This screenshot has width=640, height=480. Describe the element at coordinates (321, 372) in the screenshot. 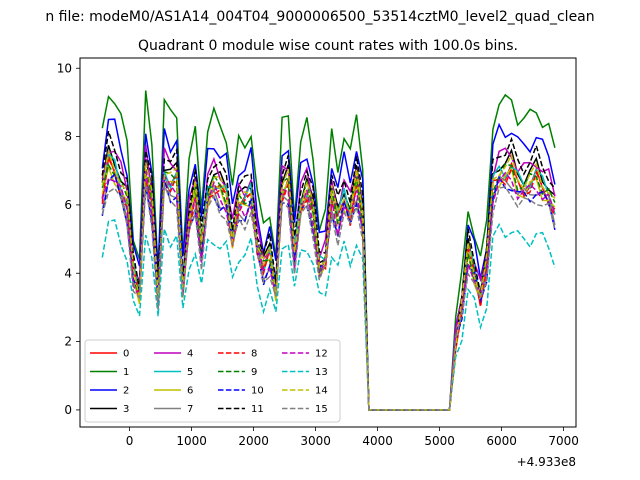

I see `legend-label-13: 13` at that location.